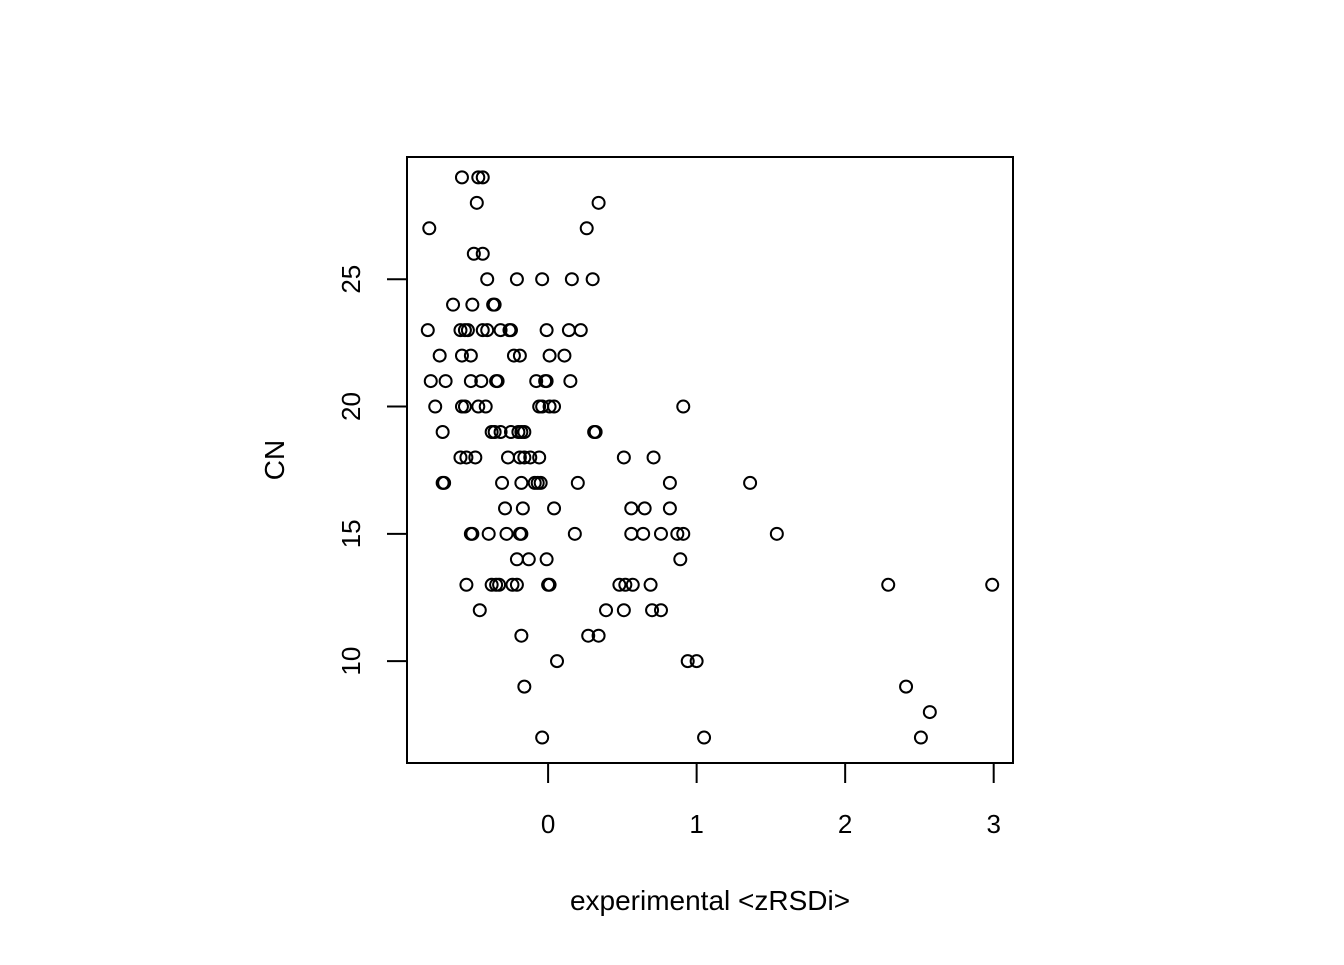  Describe the element at coordinates (771, 800) in the screenshot. I see `x-axis: 0 1 2 3` at that location.